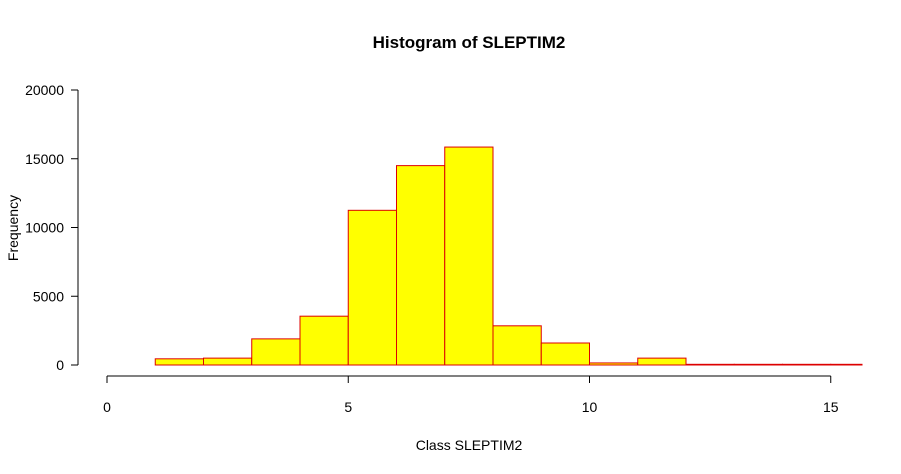 This screenshot has width=901, height=474. Describe the element at coordinates (831, 407) in the screenshot. I see `x-tick-label: 15` at that location.